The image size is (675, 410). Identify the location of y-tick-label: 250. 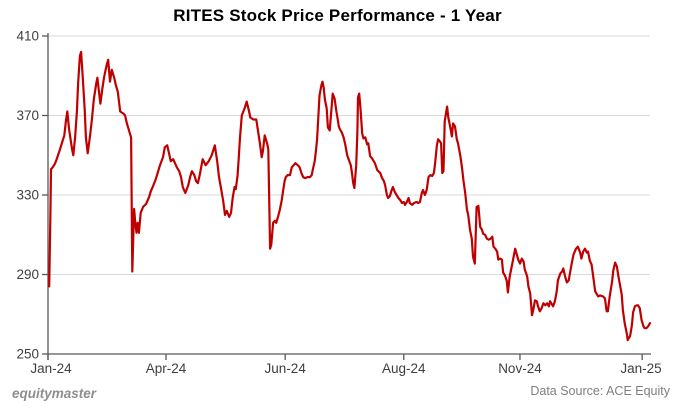
(27, 354).